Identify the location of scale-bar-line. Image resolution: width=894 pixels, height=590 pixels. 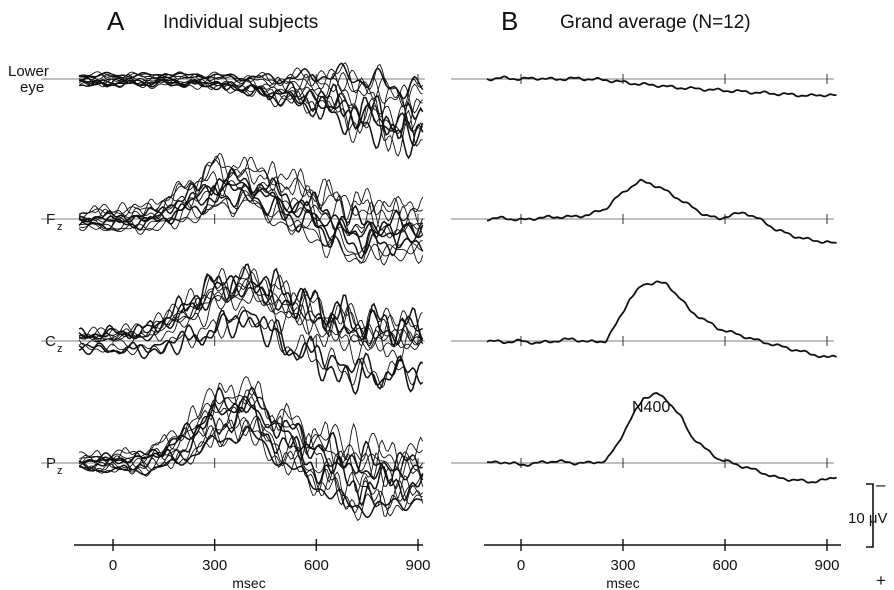
(870, 515).